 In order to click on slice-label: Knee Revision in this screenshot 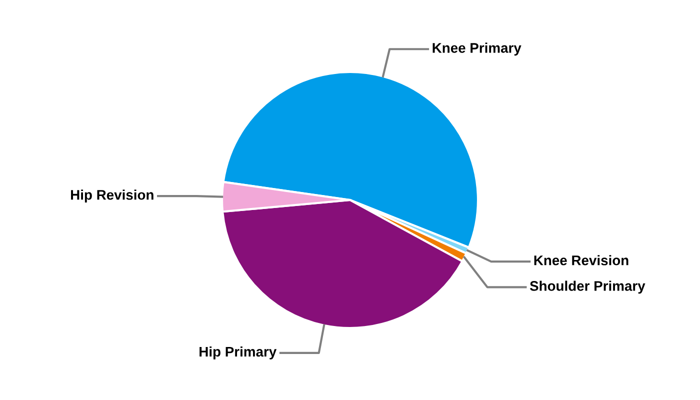, I will do `click(581, 260)`.